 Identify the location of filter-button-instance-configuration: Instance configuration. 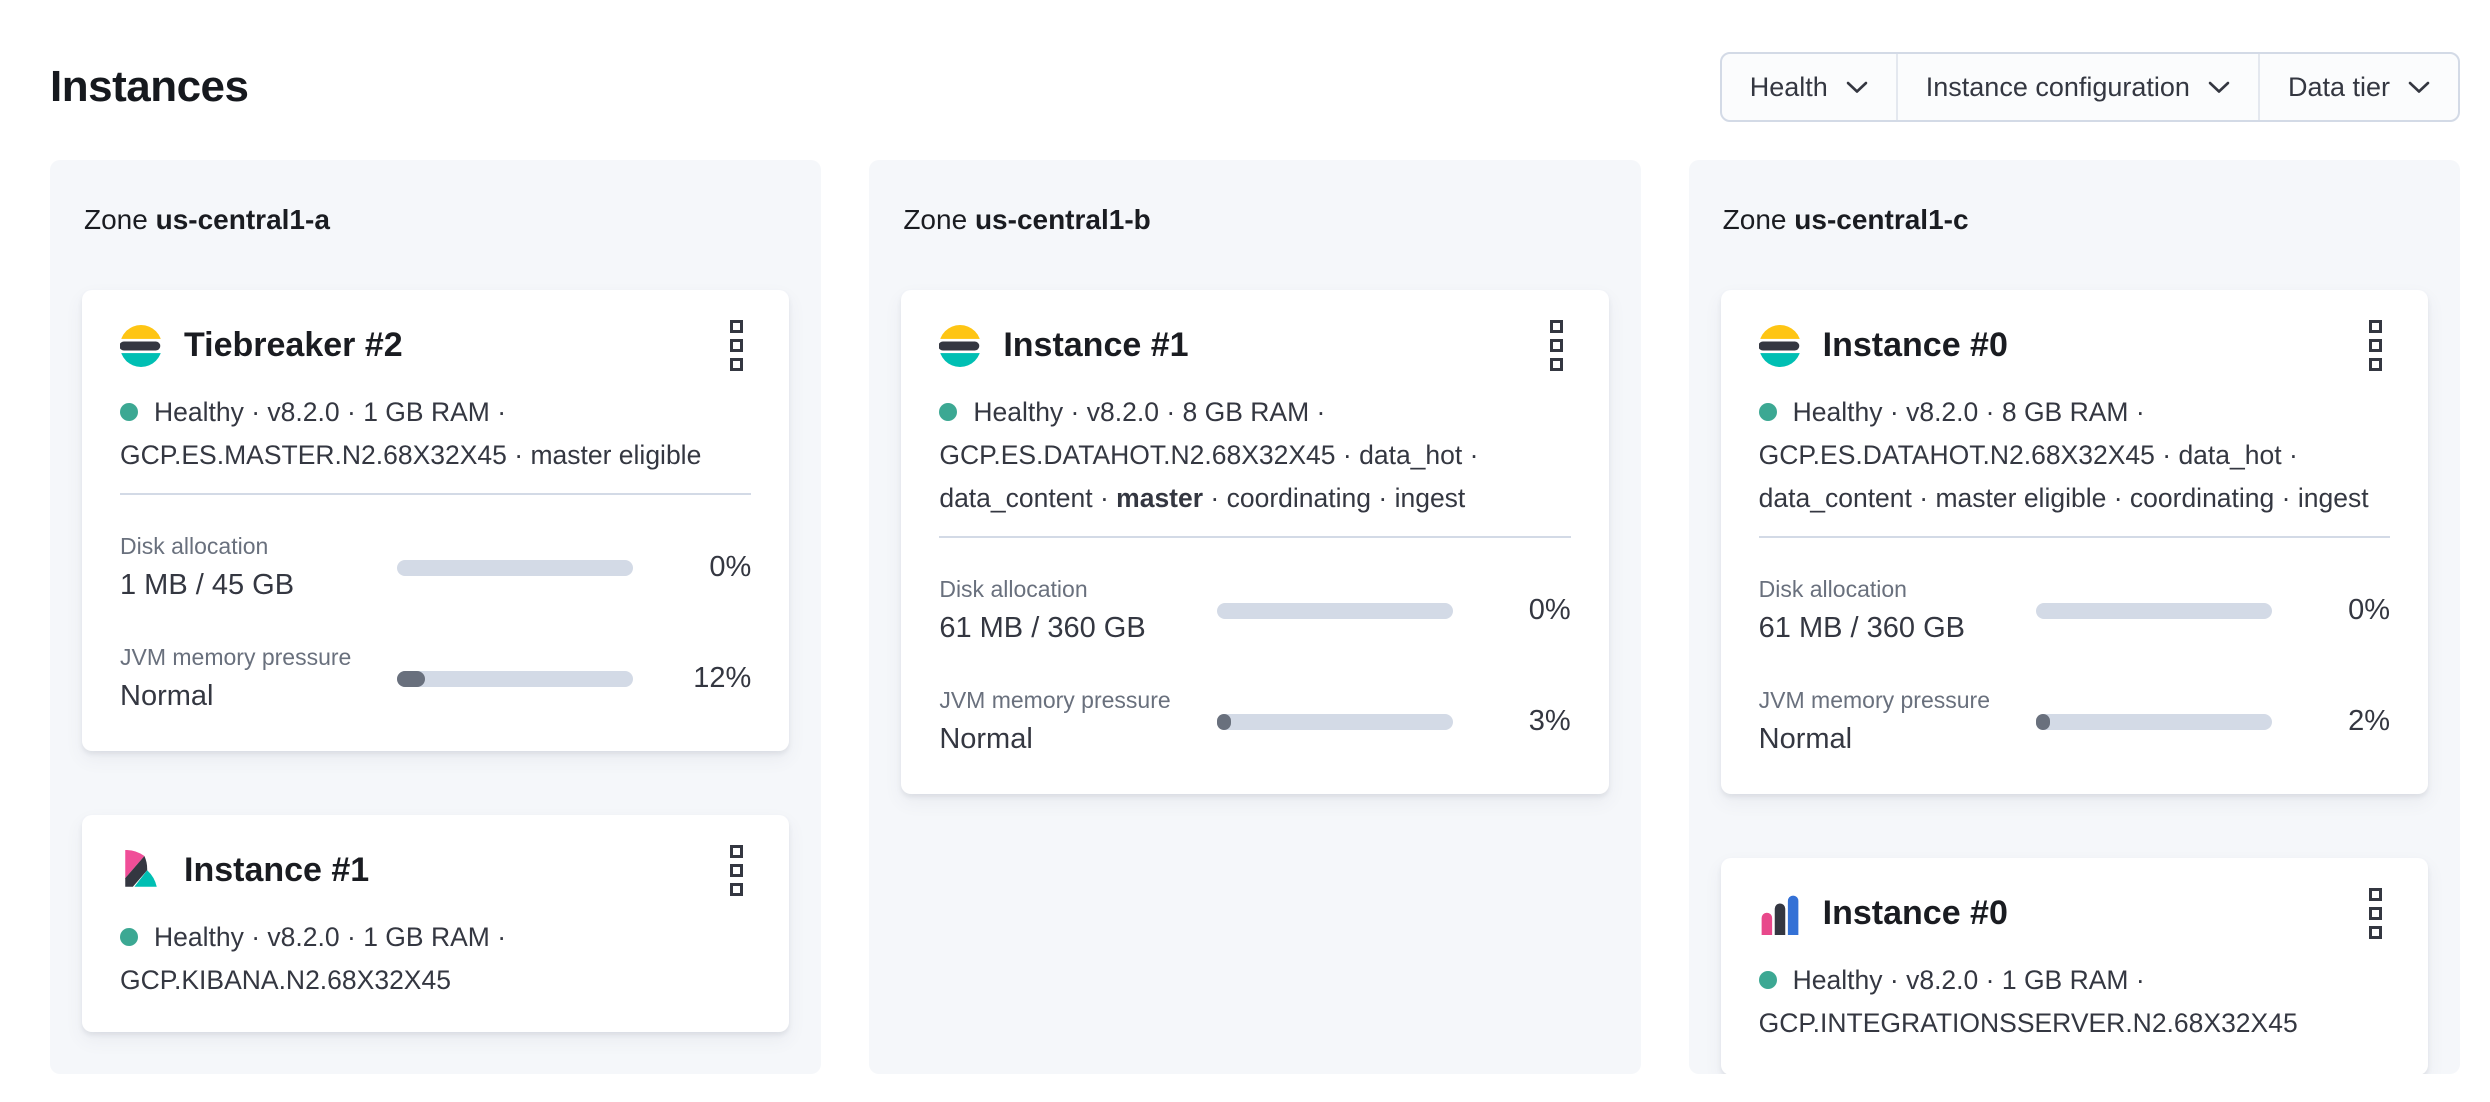
(2079, 87).